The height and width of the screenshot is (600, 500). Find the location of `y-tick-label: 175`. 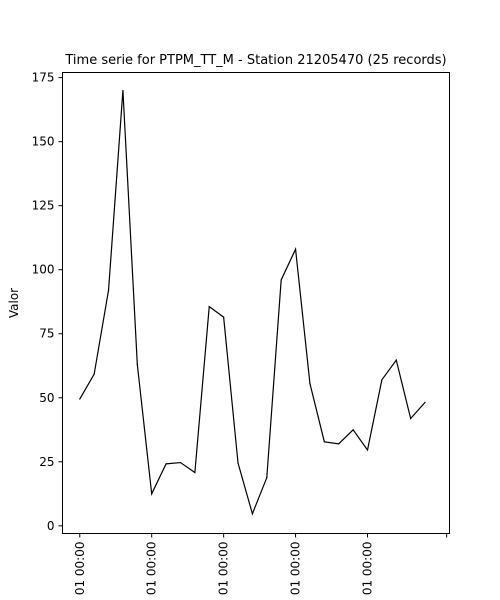

y-tick-label: 175 is located at coordinates (43, 78).